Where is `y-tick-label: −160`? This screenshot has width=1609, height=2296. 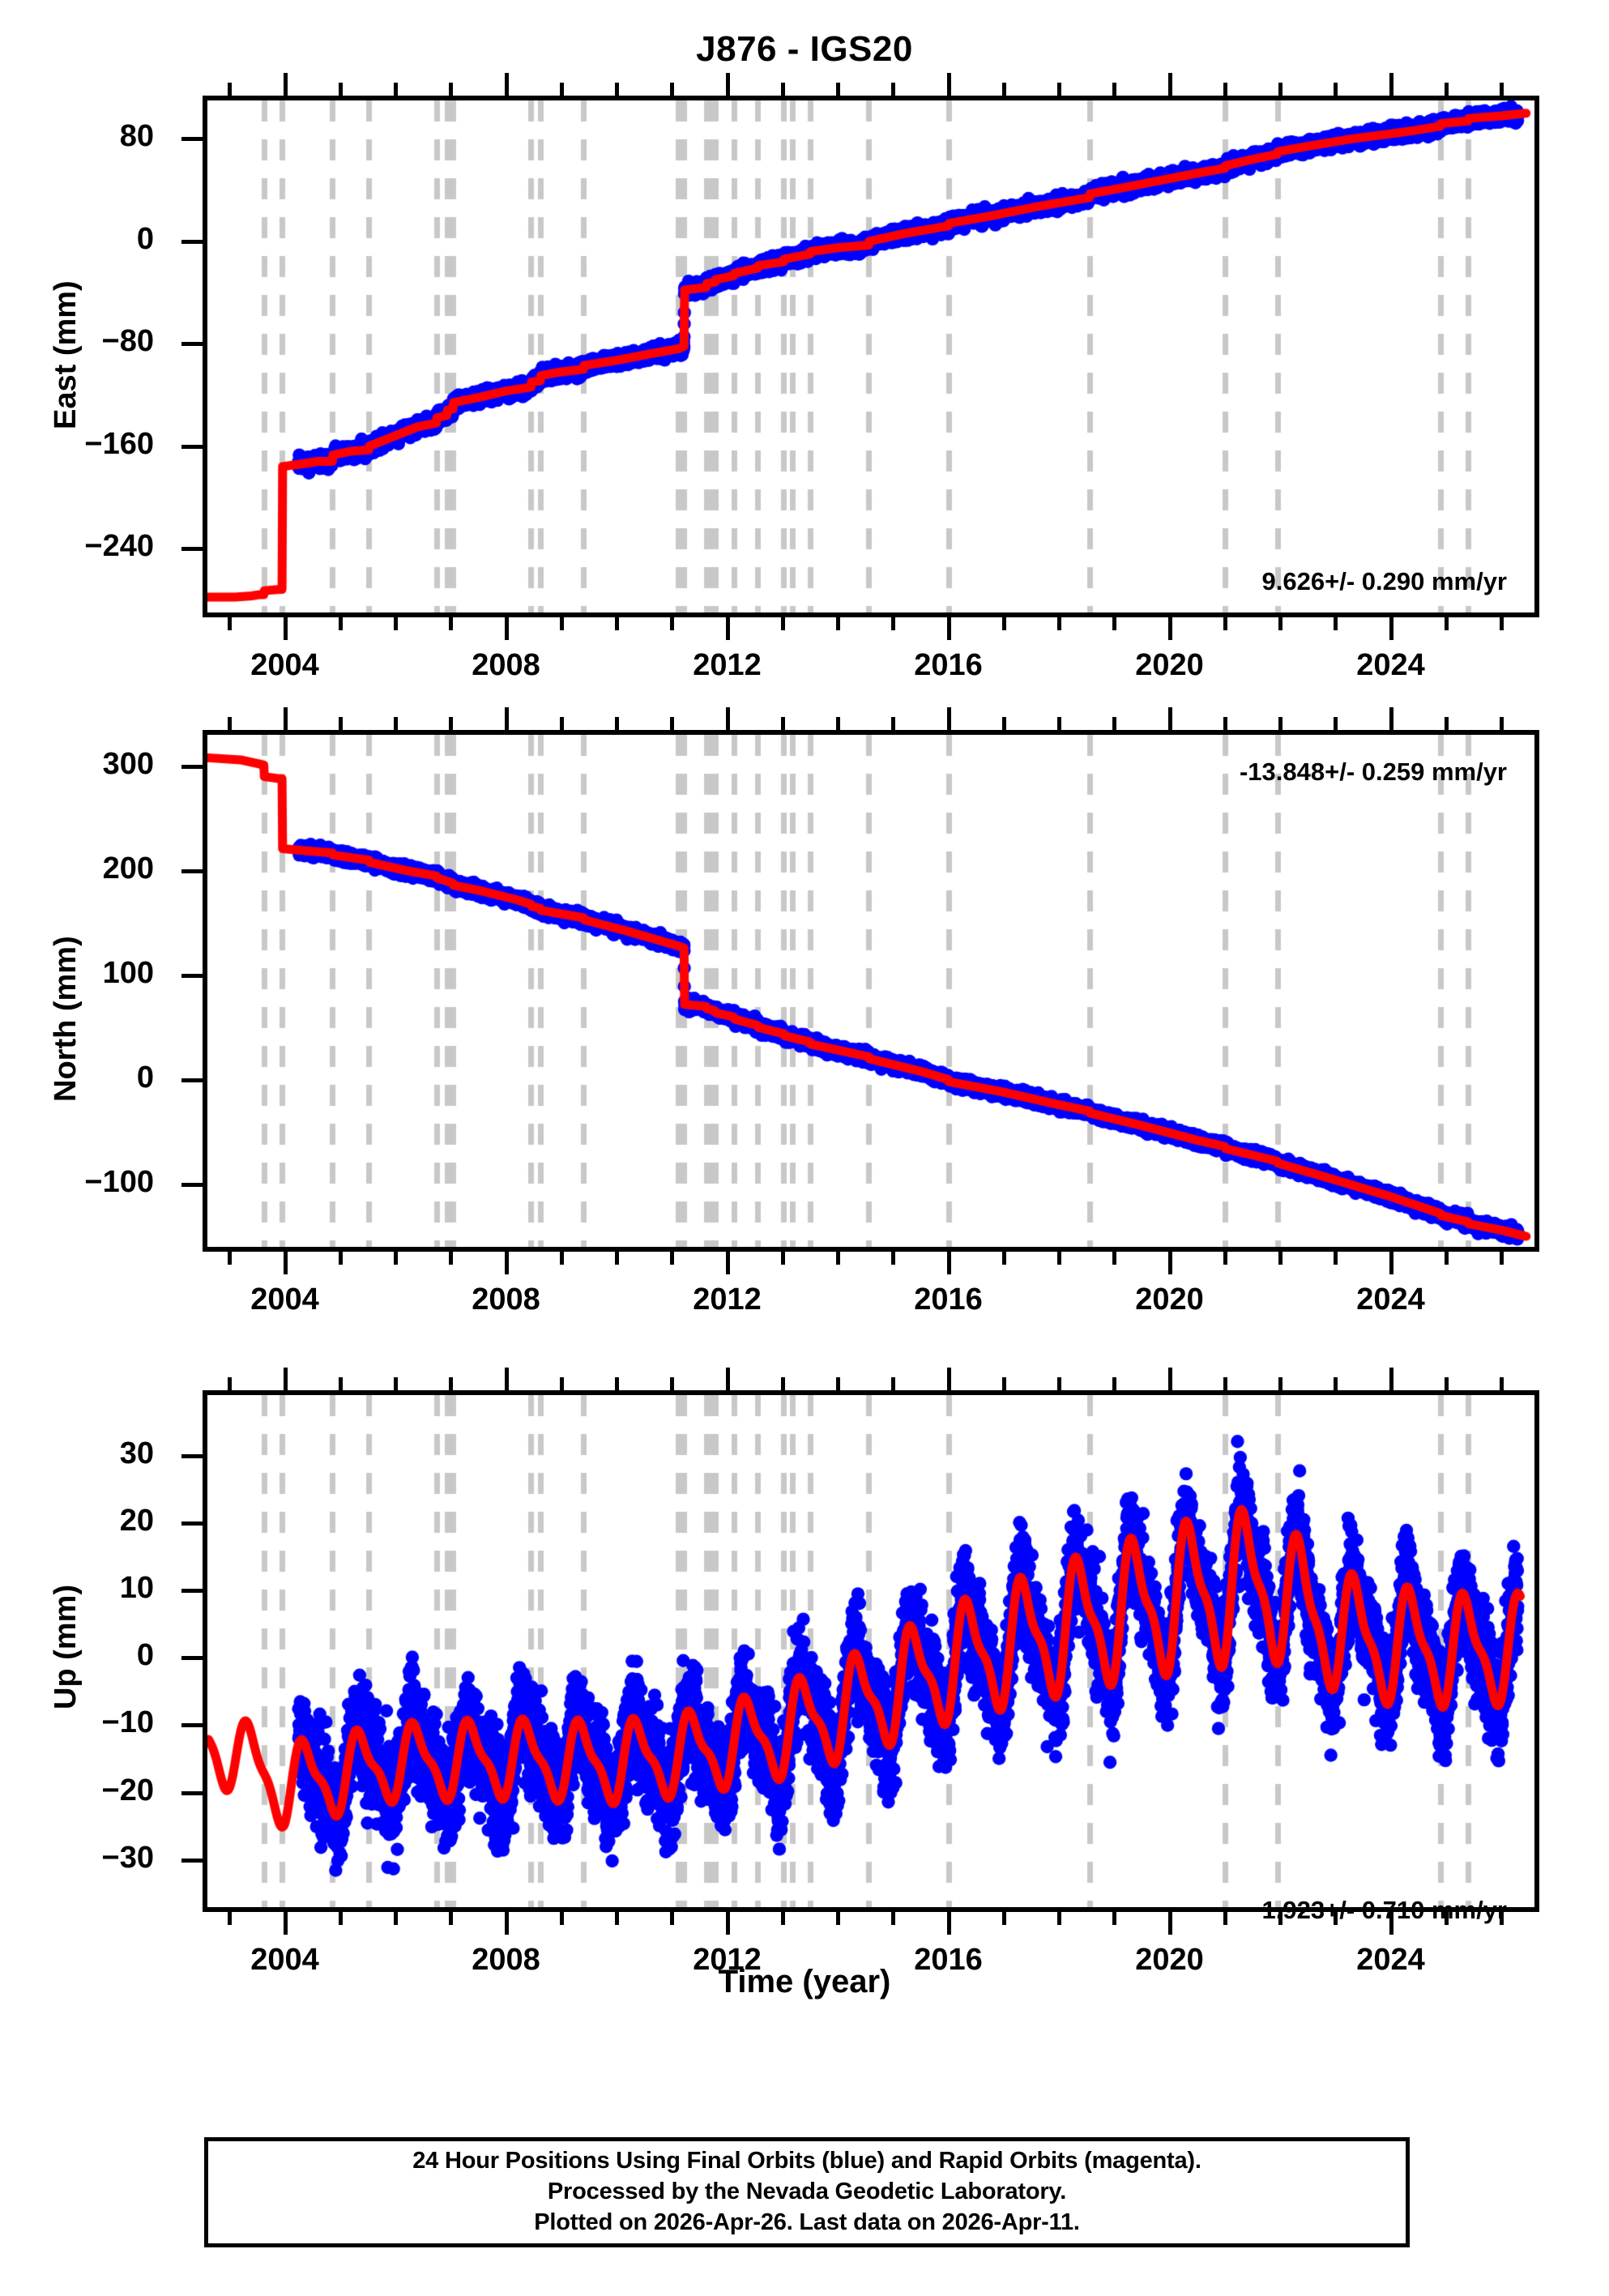 y-tick-label: −160 is located at coordinates (119, 443).